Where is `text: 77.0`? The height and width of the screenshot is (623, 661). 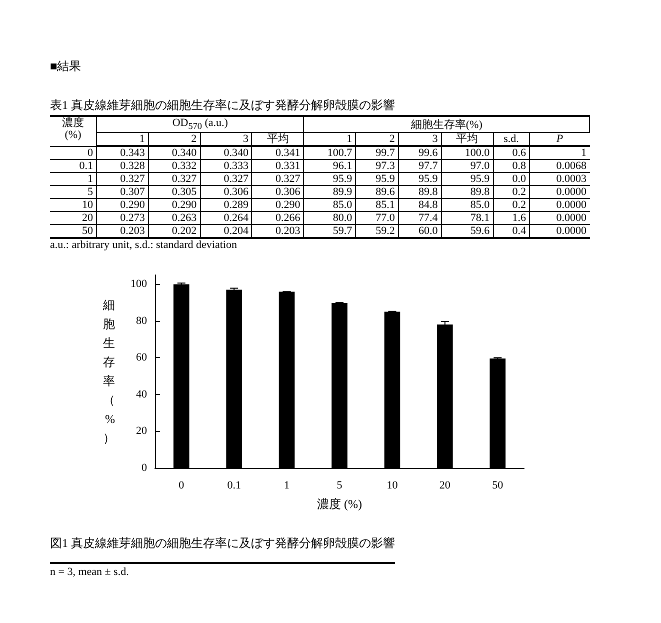 text: 77.0 is located at coordinates (385, 218).